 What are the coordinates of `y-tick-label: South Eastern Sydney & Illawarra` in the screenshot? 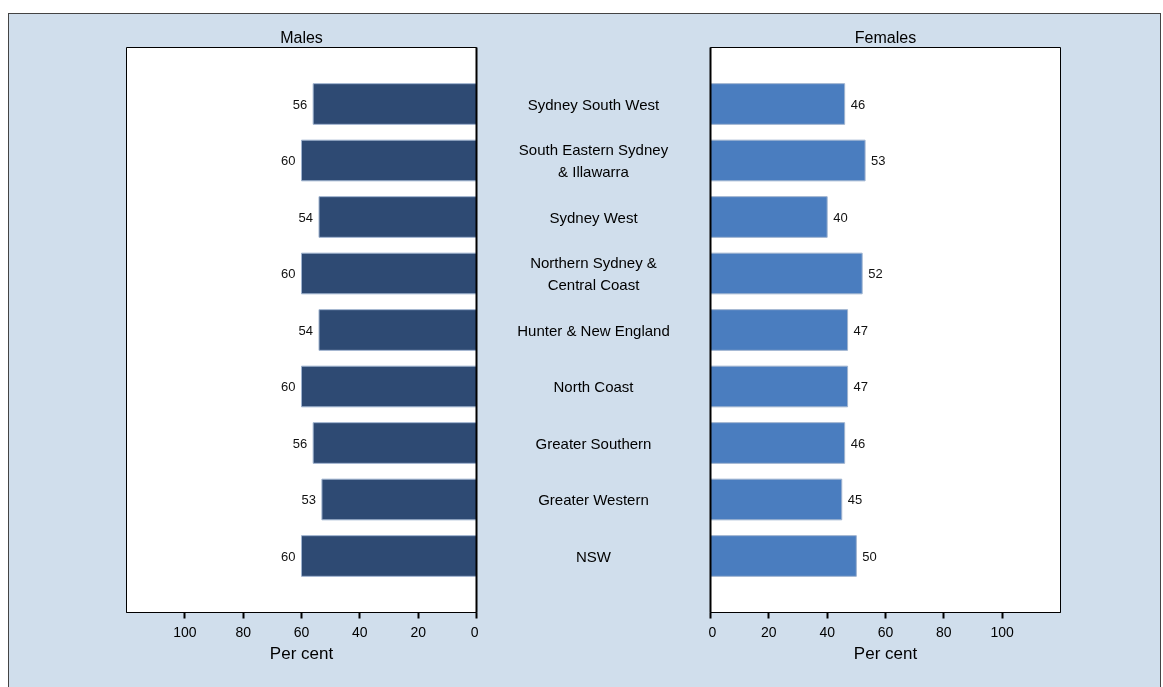 It's located at (593, 160).